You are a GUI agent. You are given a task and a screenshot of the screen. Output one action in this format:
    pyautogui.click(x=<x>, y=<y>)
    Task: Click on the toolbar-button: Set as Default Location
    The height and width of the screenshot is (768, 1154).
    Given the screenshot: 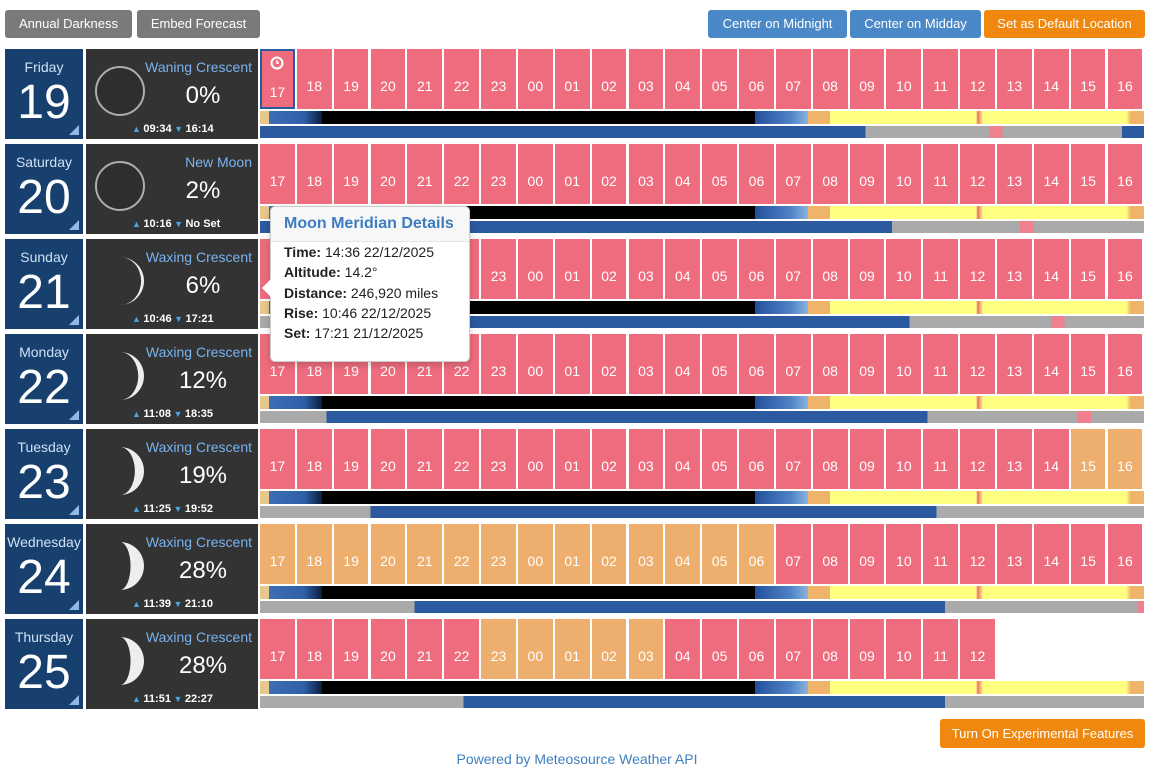 What is the action you would take?
    pyautogui.click(x=1064, y=24)
    